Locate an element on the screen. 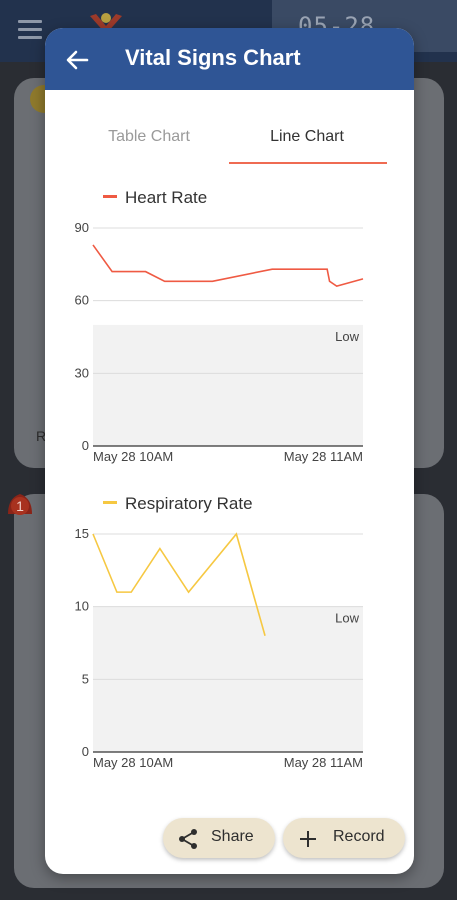 The image size is (457, 900). back-button is located at coordinates (77, 60).